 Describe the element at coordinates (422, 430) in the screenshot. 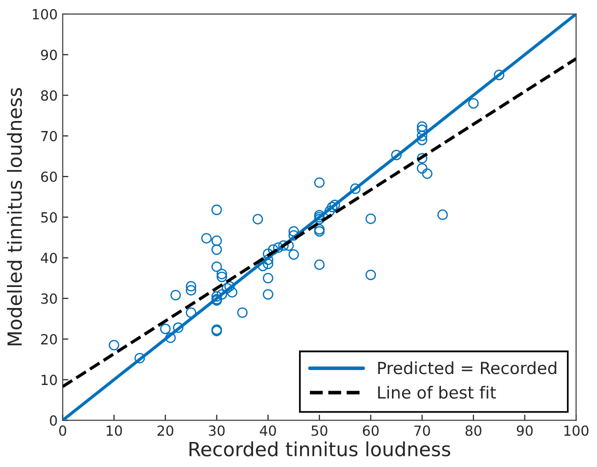

I see `x-tick-label: 70` at that location.